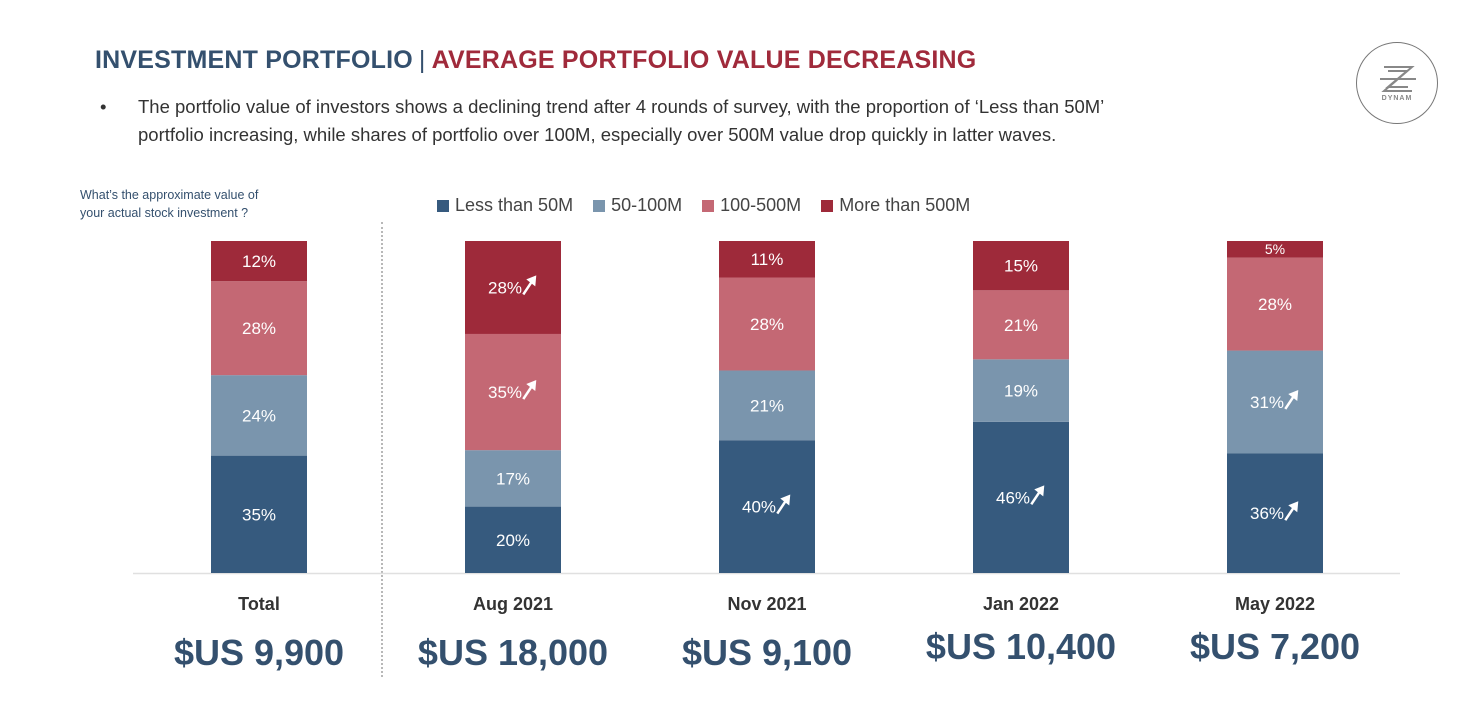 This screenshot has width=1464, height=722. I want to click on bar-total-less-than-50m, so click(259, 514).